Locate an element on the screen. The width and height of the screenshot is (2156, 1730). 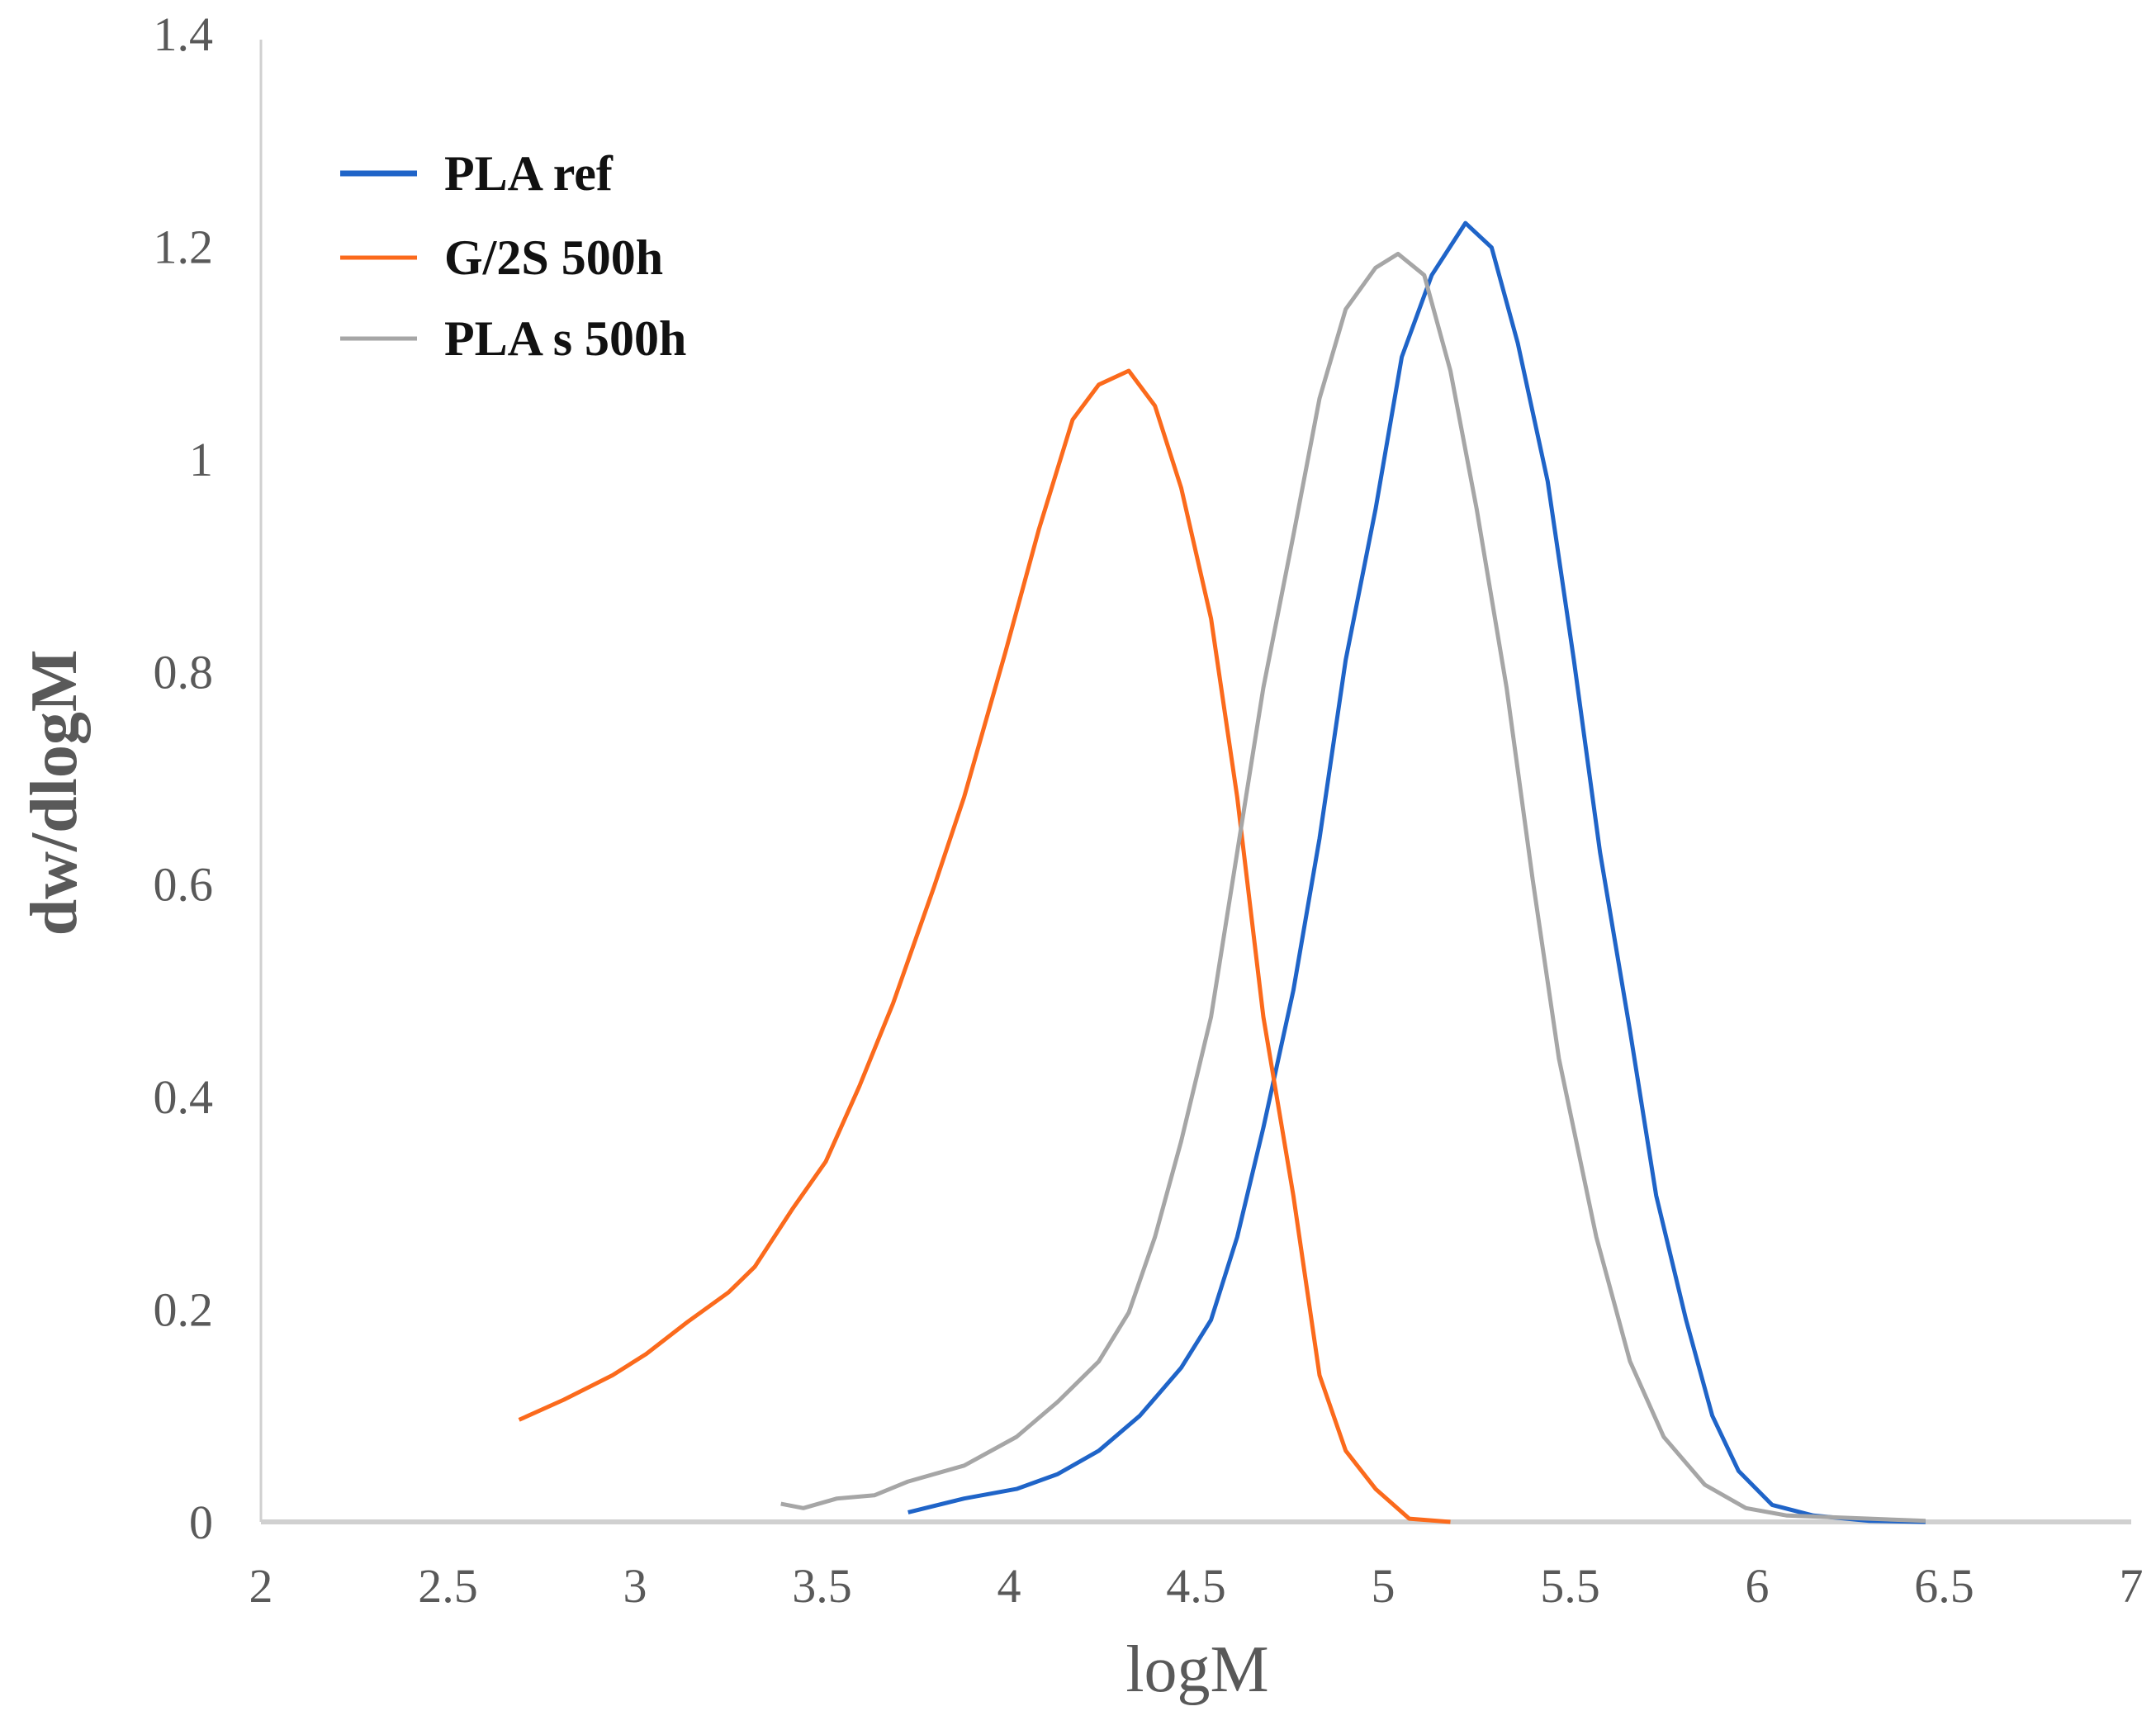
x-axis-label: logM is located at coordinates (1197, 1670).